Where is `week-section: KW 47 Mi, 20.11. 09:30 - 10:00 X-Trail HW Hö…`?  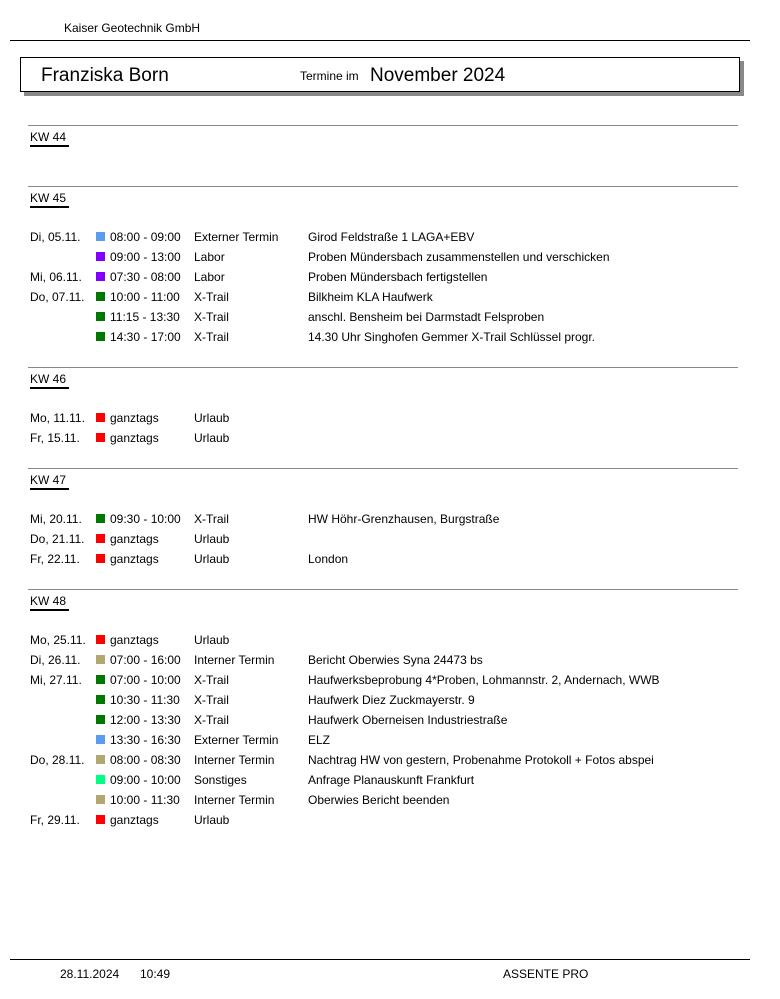
week-section: KW 47 Mi, 20.11. 09:30 - 10:00 X-Trail HW Hö… is located at coordinates (383, 528).